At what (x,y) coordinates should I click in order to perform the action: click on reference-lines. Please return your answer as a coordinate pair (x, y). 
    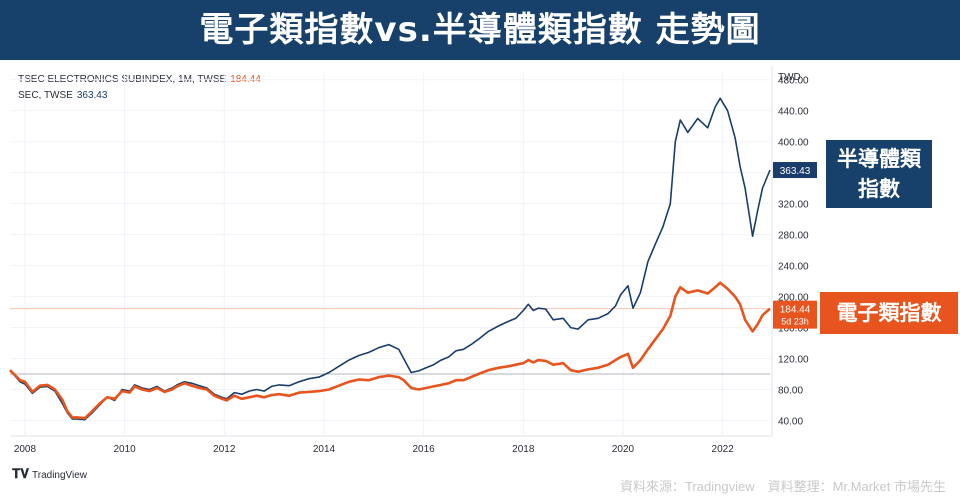
    Looking at the image, I should click on (390, 341).